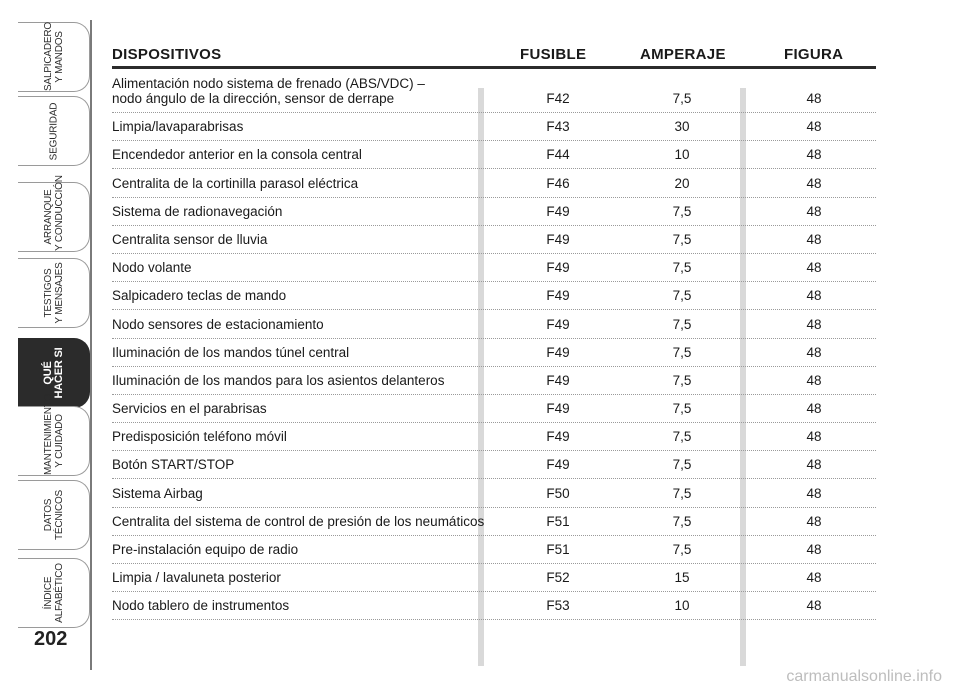  Describe the element at coordinates (814, 54) in the screenshot. I see `header-figure: FIGURA` at that location.